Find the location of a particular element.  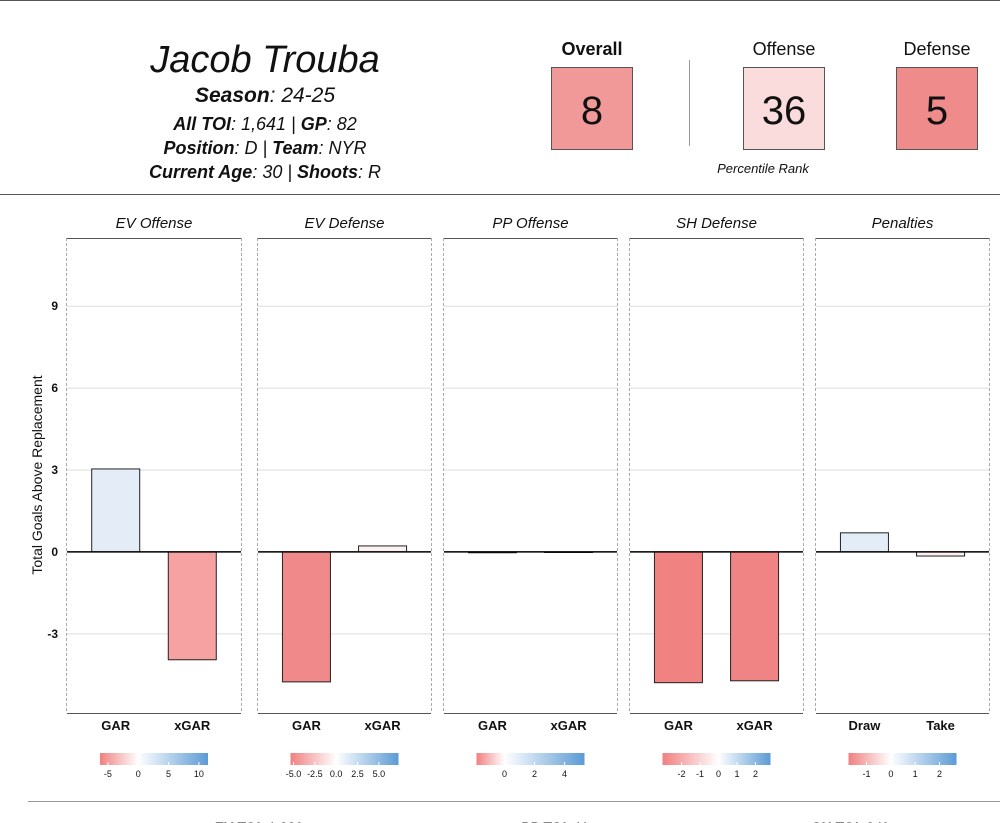

text-part: Current Age is located at coordinates (200, 172).